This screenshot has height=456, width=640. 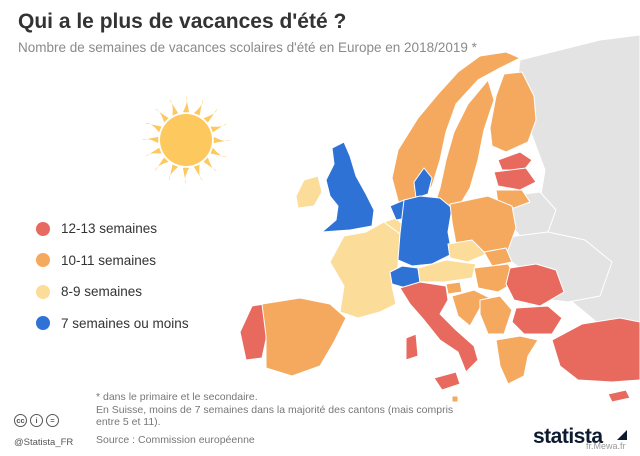 I want to click on country-finland, so click(x=513, y=112).